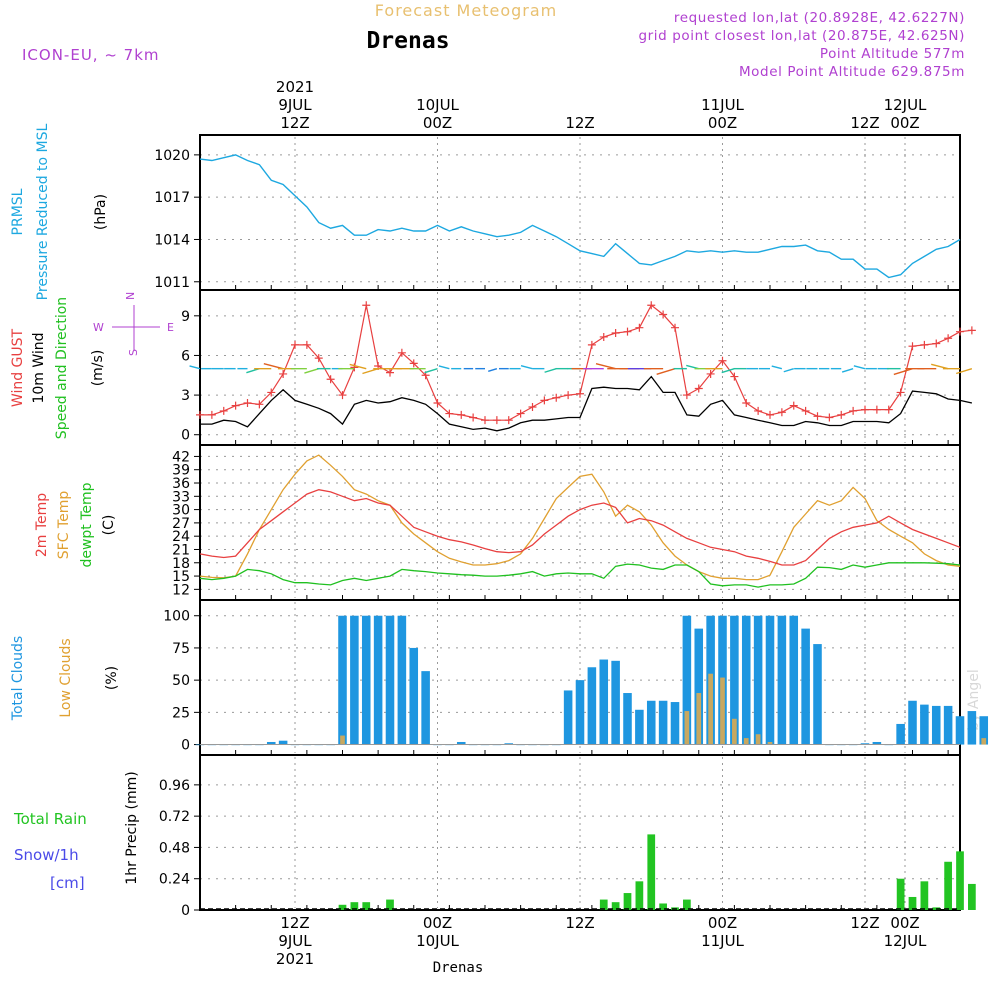 This screenshot has height=1000, width=1000. Describe the element at coordinates (176, 617) in the screenshot. I see `y-tick-label: 100` at that location.